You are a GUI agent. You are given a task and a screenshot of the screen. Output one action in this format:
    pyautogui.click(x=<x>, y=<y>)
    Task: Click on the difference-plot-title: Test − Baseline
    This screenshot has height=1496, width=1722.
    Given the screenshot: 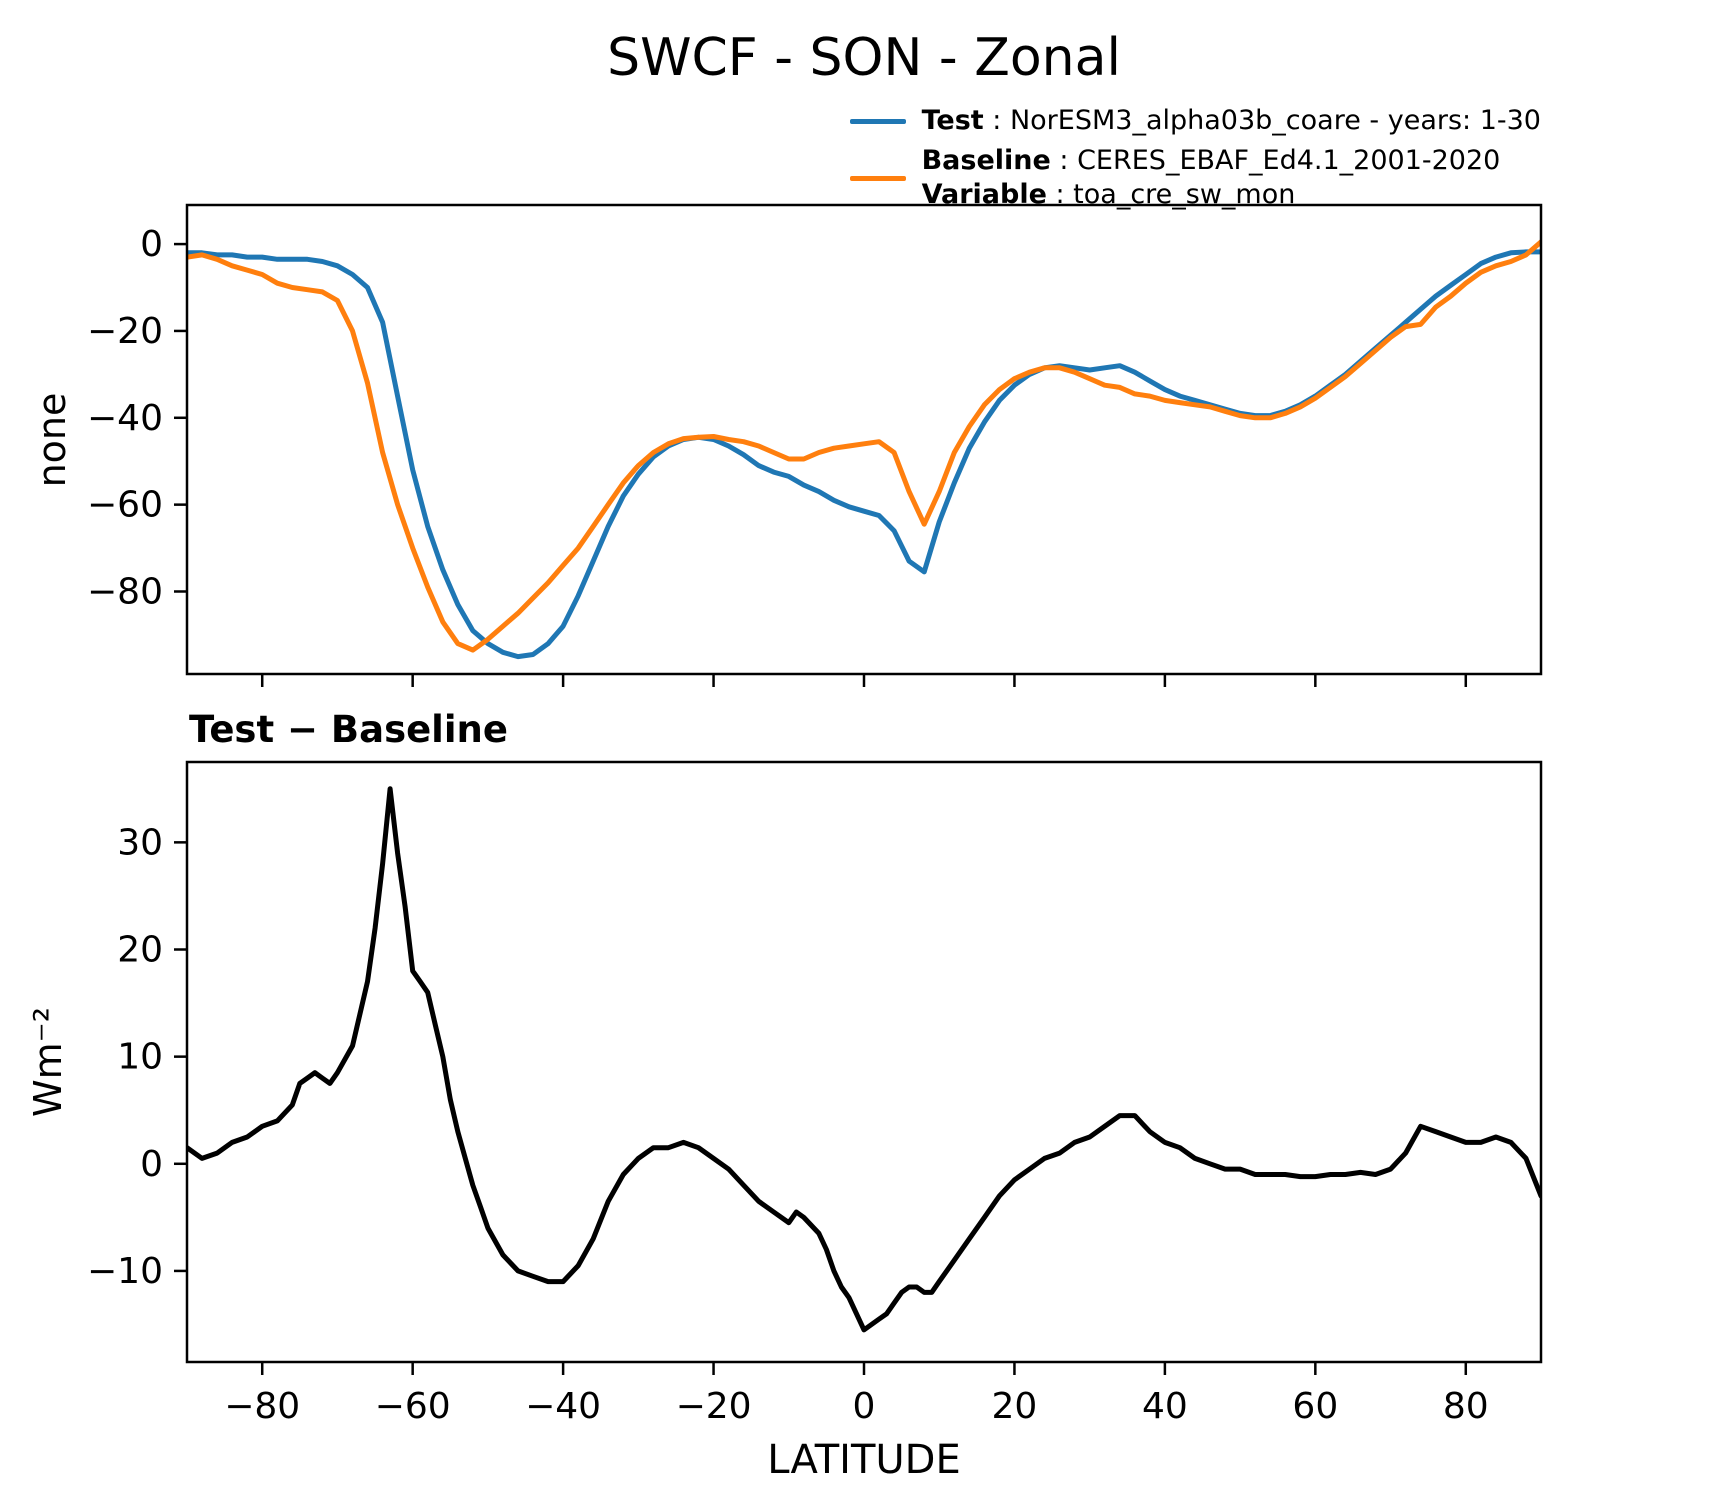 What is the action you would take?
    pyautogui.click(x=348, y=729)
    